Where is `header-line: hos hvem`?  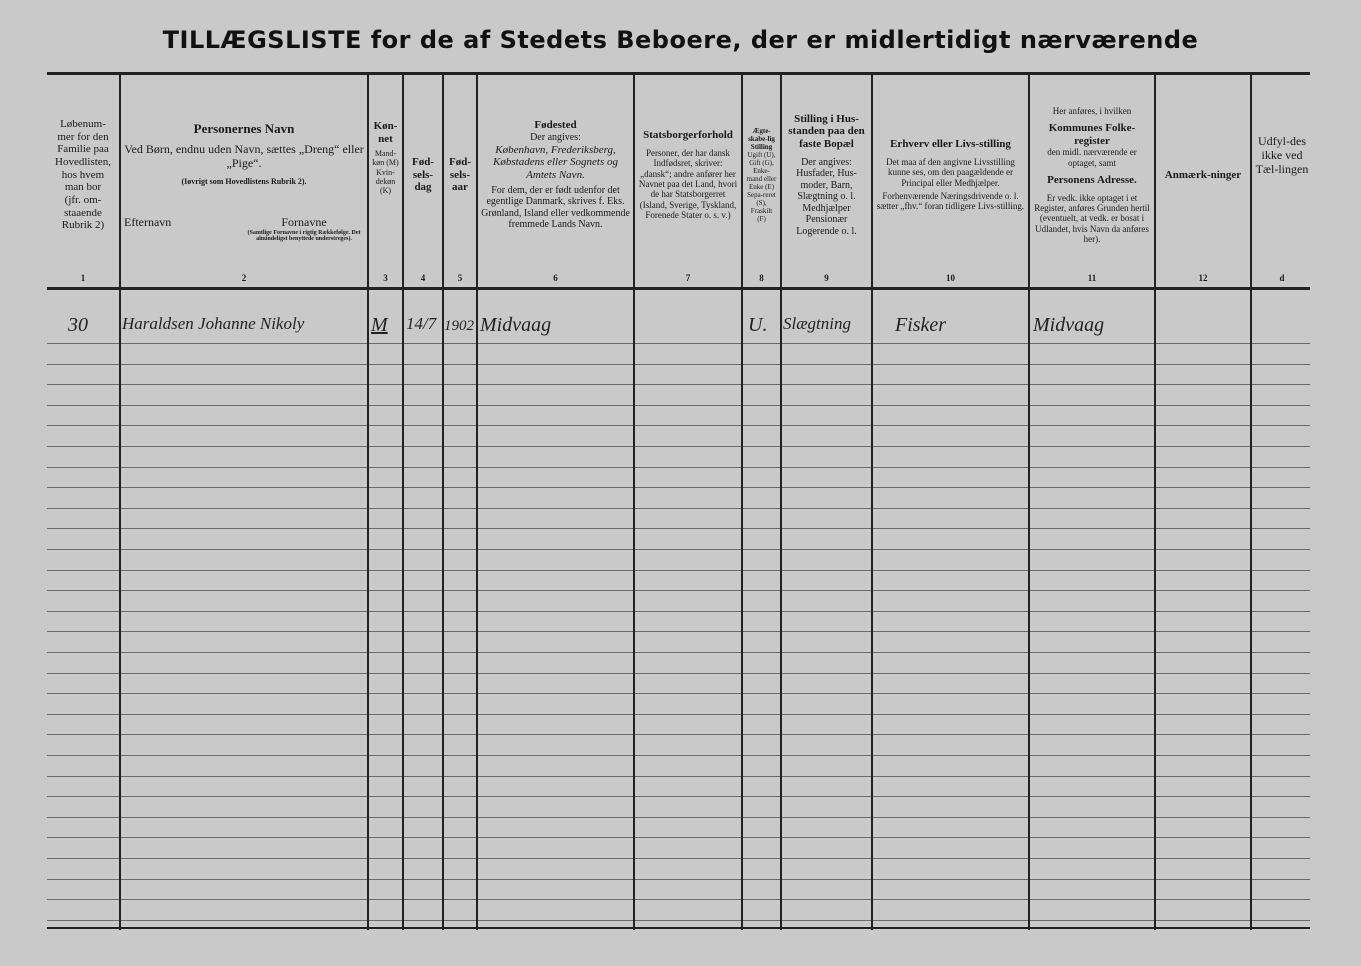 header-line: hos hvem is located at coordinates (83, 174).